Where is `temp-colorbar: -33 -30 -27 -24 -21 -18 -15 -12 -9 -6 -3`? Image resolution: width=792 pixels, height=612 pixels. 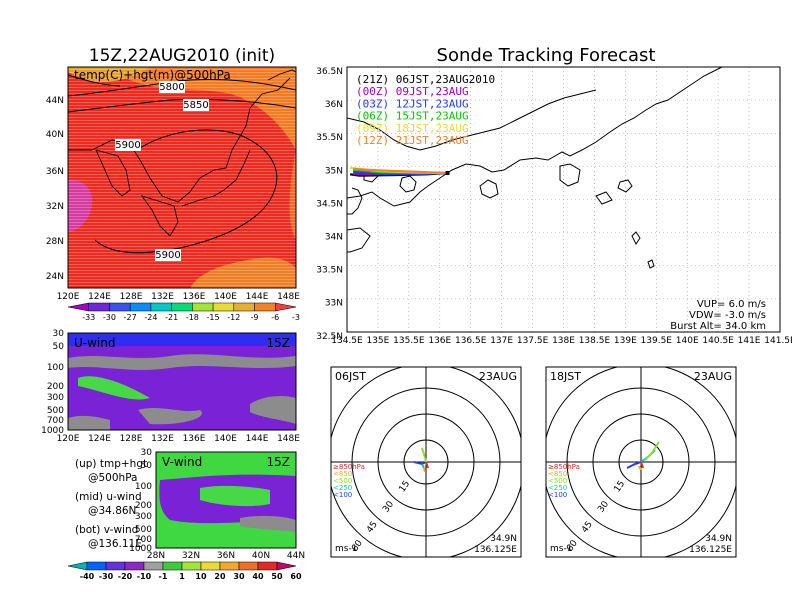
temp-colorbar: -33 -30 -27 -24 -21 -18 -15 -12 -9 -6 -3 is located at coordinates (183, 312).